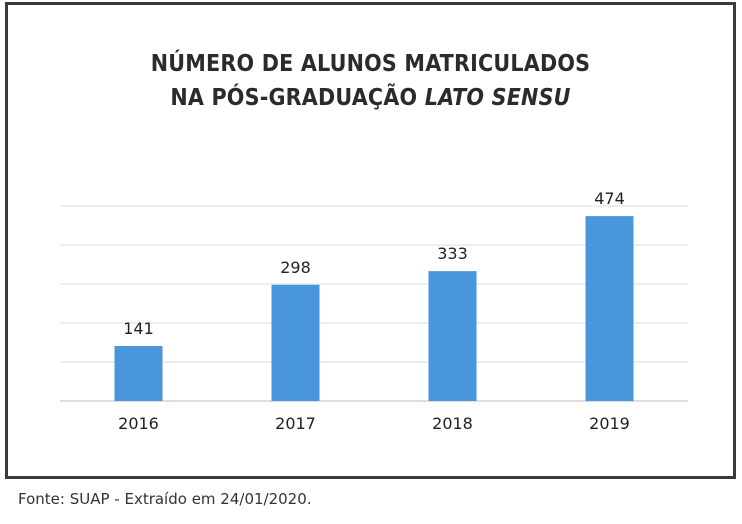 This screenshot has width=742, height=524. What do you see at coordinates (295, 267) in the screenshot?
I see `data-label-2017: 298` at bounding box center [295, 267].